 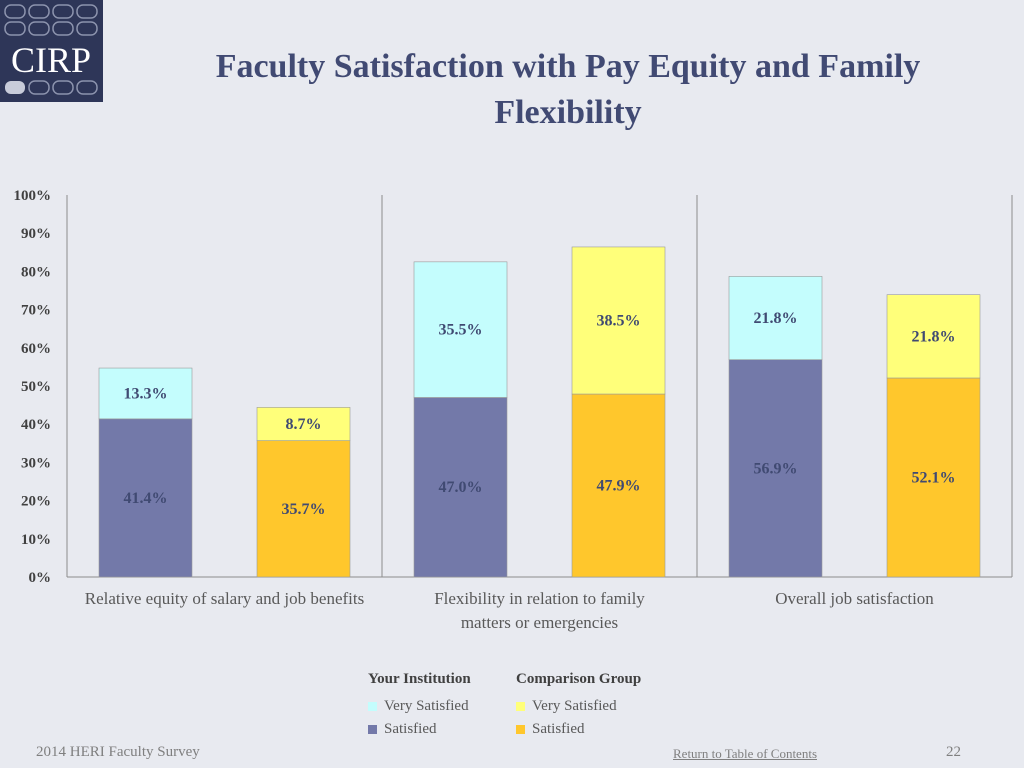 What do you see at coordinates (36, 234) in the screenshot?
I see `y-tick-label: 90%` at bounding box center [36, 234].